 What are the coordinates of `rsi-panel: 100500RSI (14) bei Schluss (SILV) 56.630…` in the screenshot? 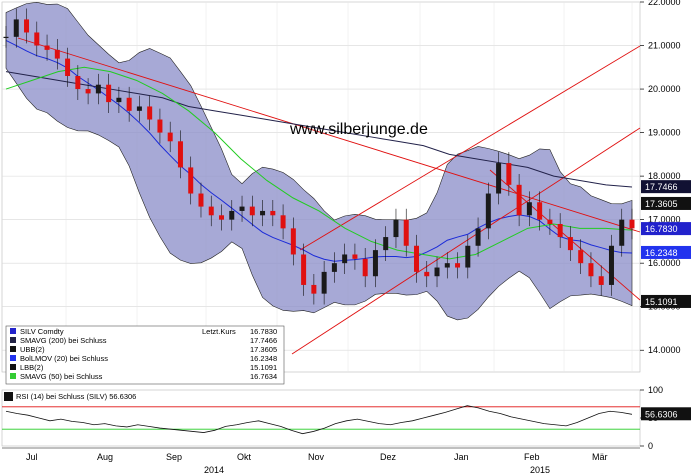 It's located at (346, 418).